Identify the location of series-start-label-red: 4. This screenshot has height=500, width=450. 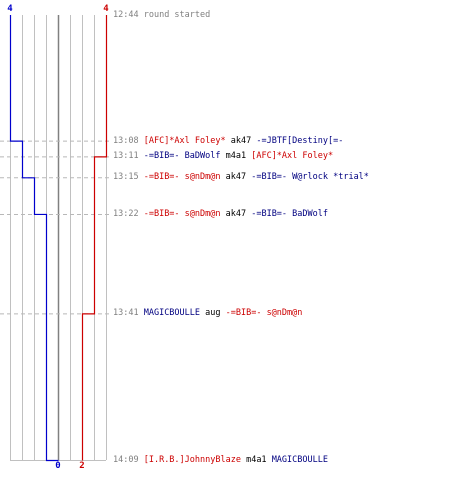
(106, 9).